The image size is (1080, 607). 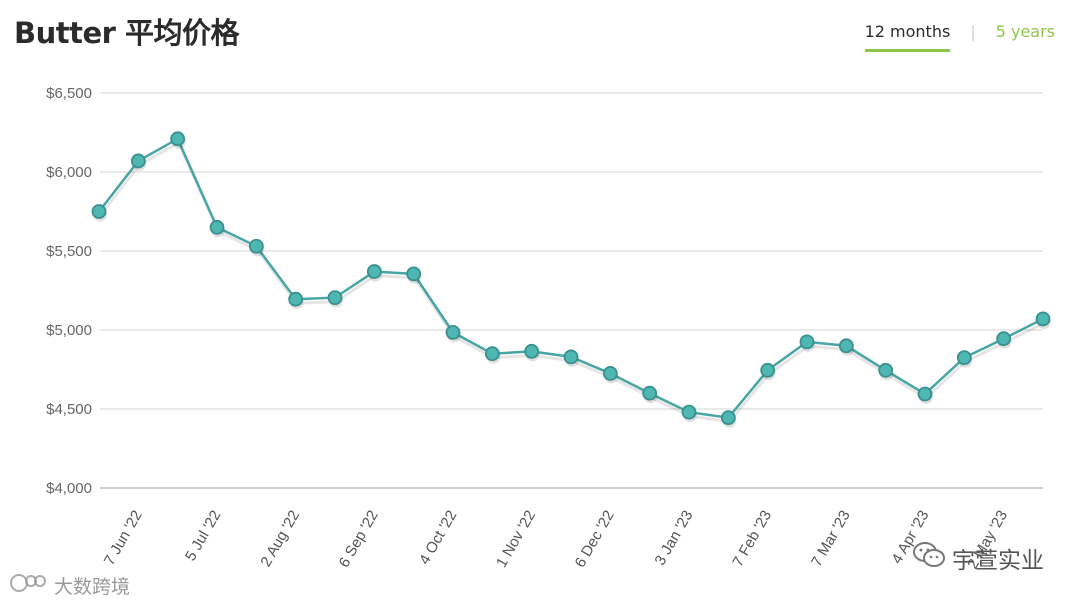 I want to click on x-tick-label: 5 Jul '22, so click(x=203, y=536).